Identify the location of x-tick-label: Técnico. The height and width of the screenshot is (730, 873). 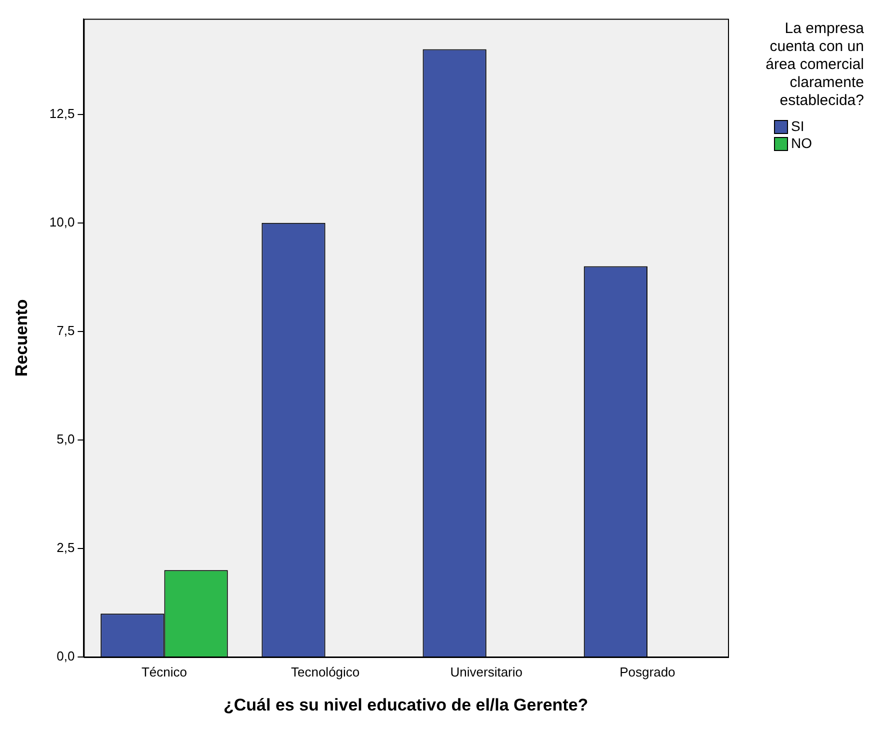
(164, 672).